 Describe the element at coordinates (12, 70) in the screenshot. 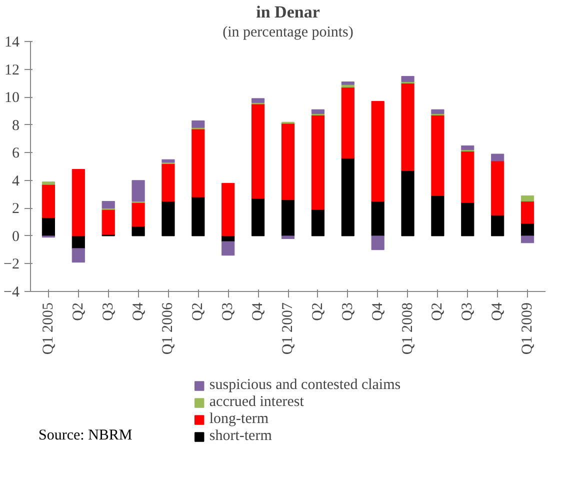

I see `y-tick-label: 12` at that location.